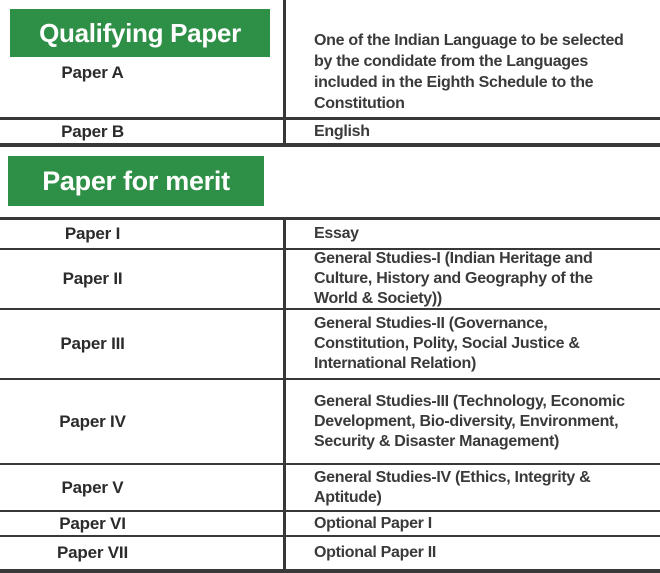 The height and width of the screenshot is (573, 660). I want to click on paper-2-cell: Paper II, so click(143, 279).